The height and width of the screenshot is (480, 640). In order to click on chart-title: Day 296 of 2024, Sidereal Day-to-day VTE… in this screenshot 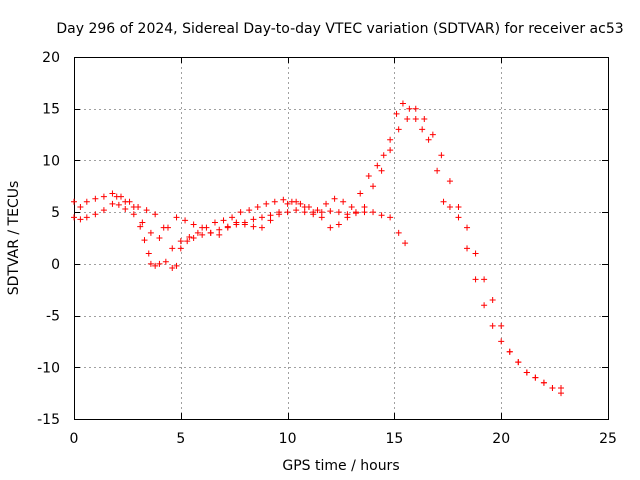, I will do `click(339, 29)`.